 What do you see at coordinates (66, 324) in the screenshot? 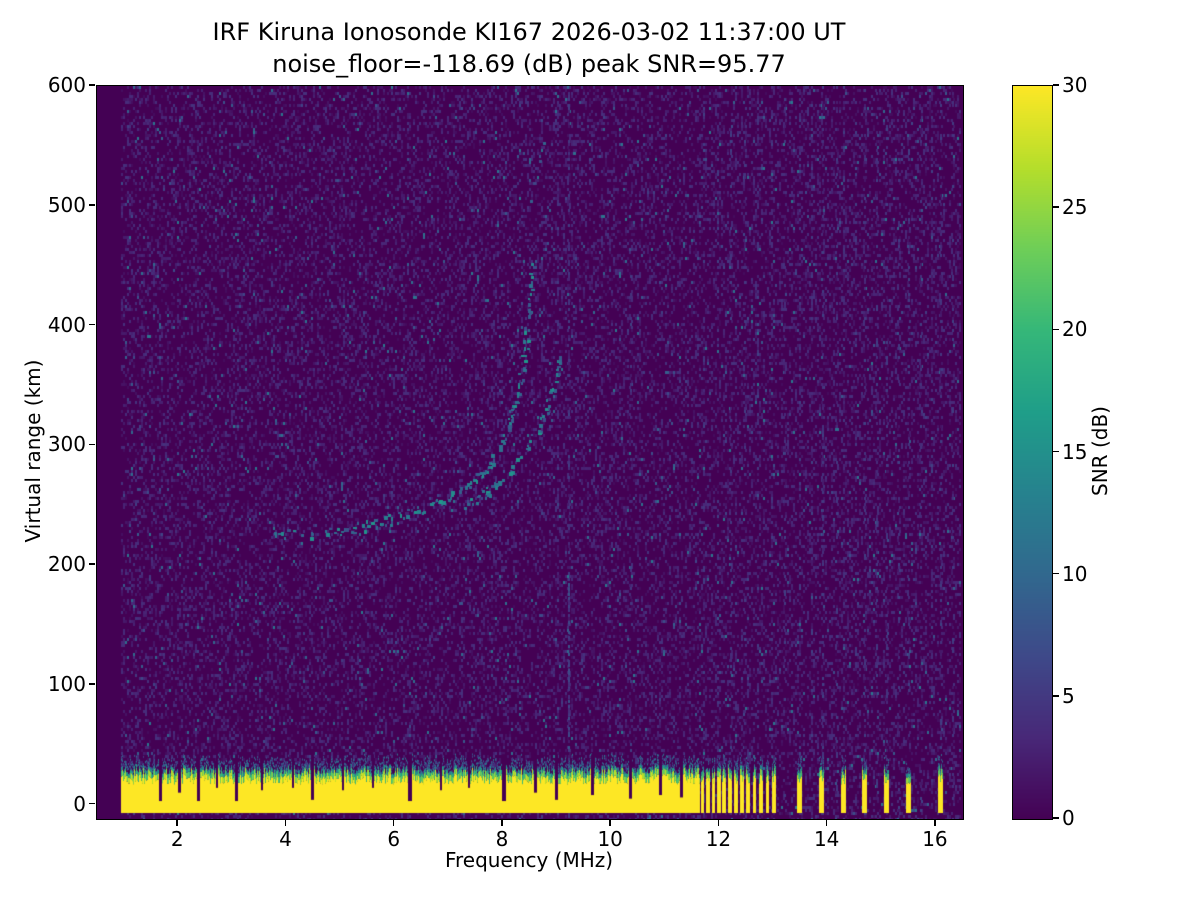
I see `y-tick-label: 400` at bounding box center [66, 324].